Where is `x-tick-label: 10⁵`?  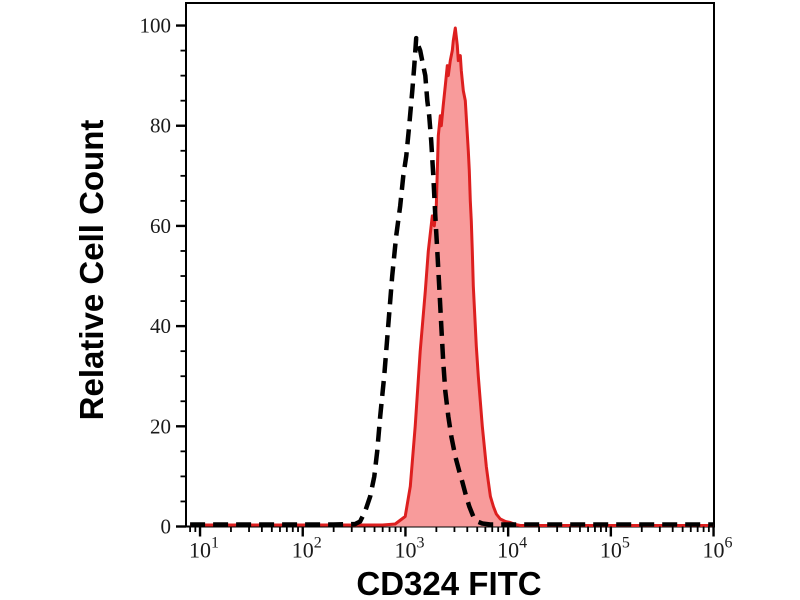 x-tick-label: 10⁵ is located at coordinates (615, 549).